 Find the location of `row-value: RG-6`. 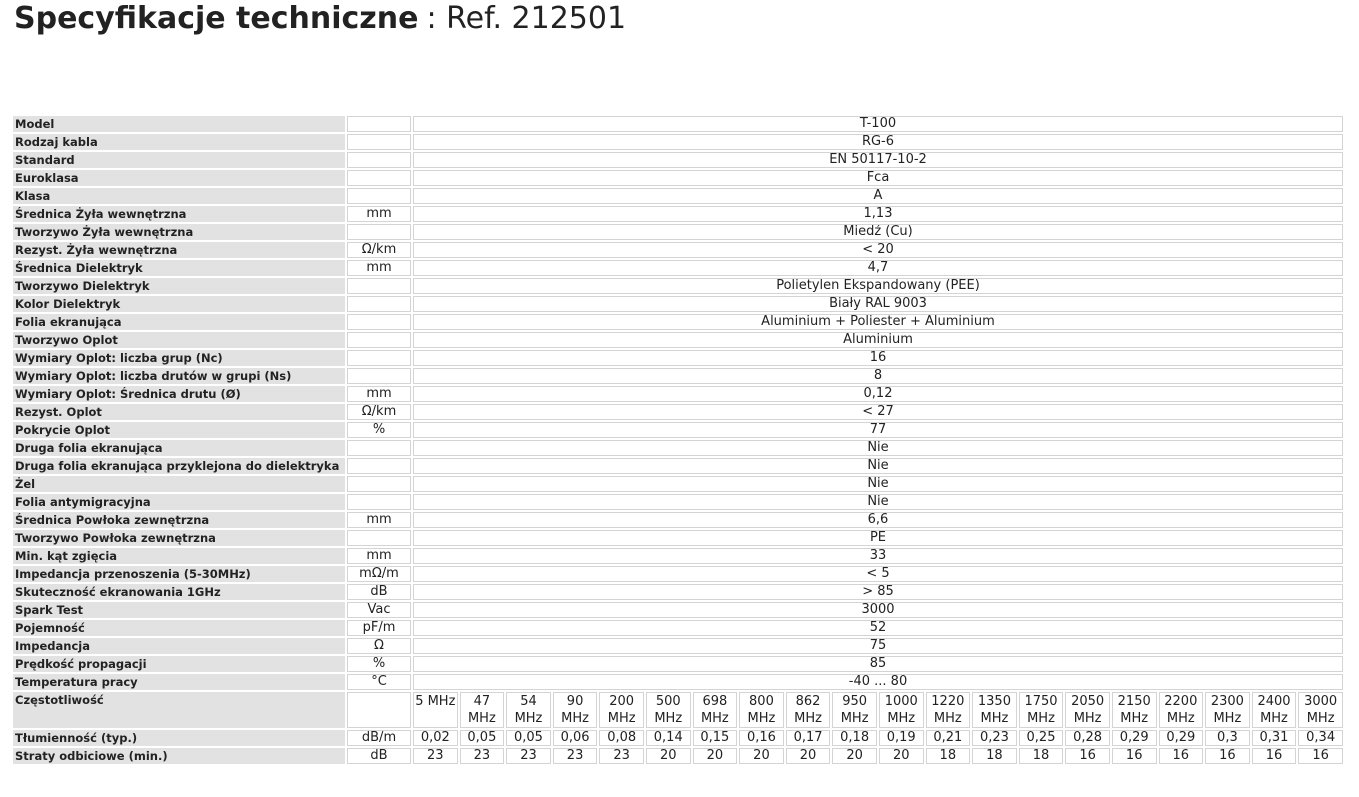

row-value: RG-6 is located at coordinates (878, 142).